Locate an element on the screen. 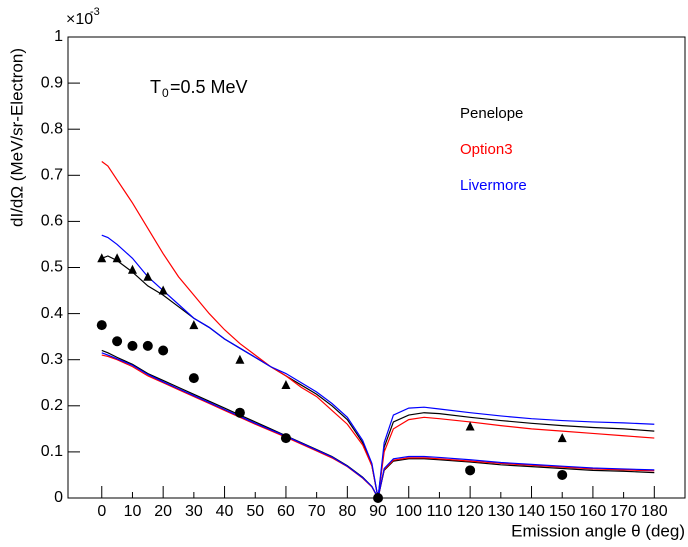 This screenshot has width=688, height=547. y-tick-label: 0.5 is located at coordinates (52, 267).